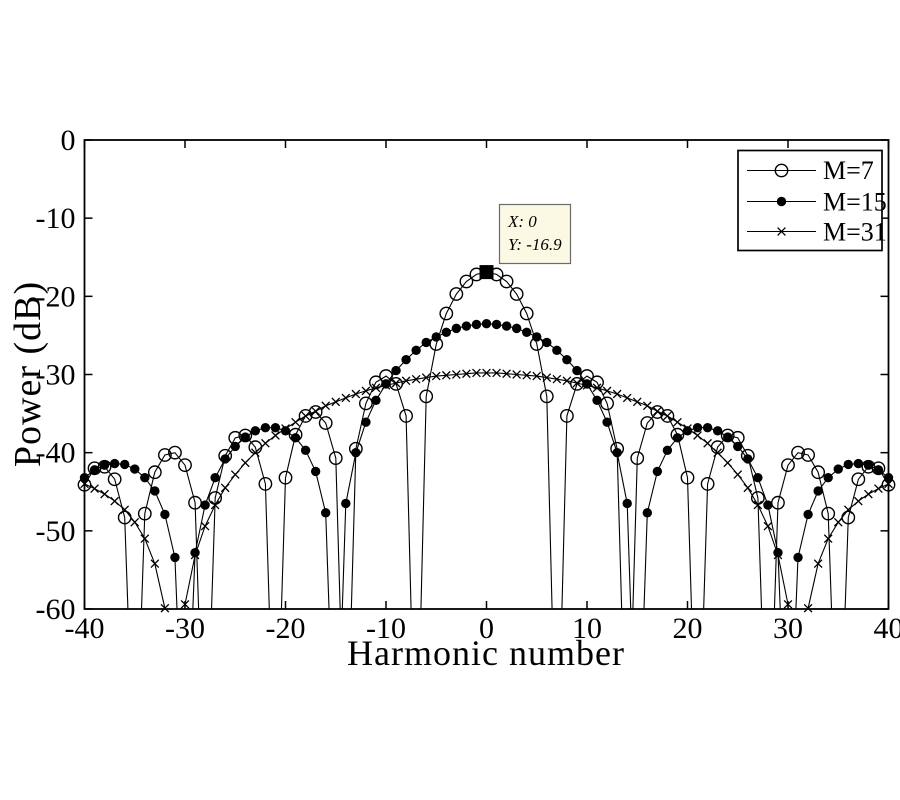 Image resolution: width=900 pixels, height=800 pixels. Describe the element at coordinates (535, 234) in the screenshot. I see `datatip-box` at that location.